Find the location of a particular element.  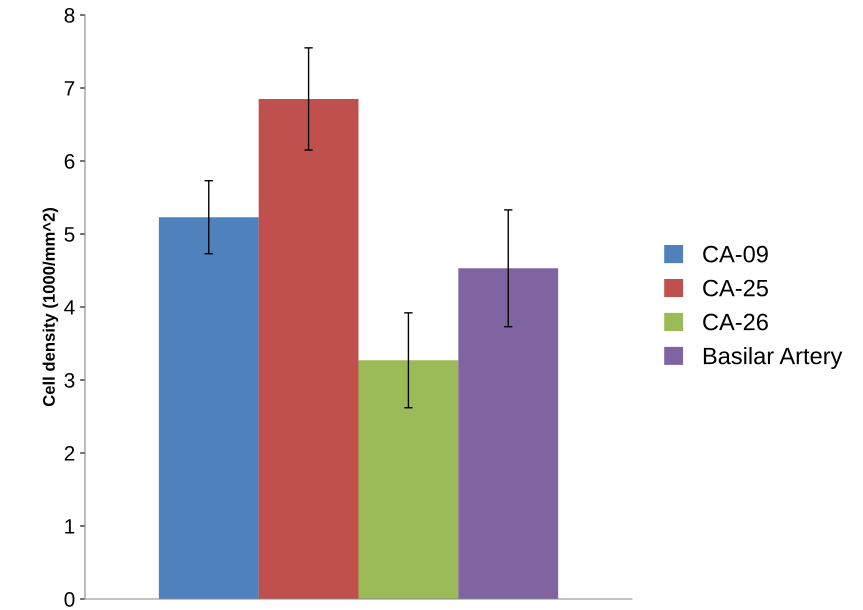

legend-label: CA-25 is located at coordinates (735, 288).